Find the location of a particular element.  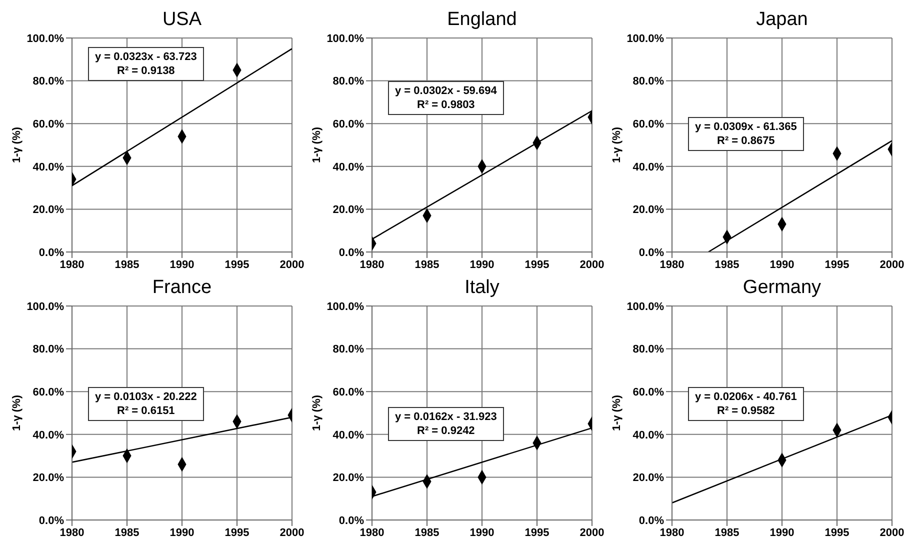

chart-title: France is located at coordinates (182, 288).